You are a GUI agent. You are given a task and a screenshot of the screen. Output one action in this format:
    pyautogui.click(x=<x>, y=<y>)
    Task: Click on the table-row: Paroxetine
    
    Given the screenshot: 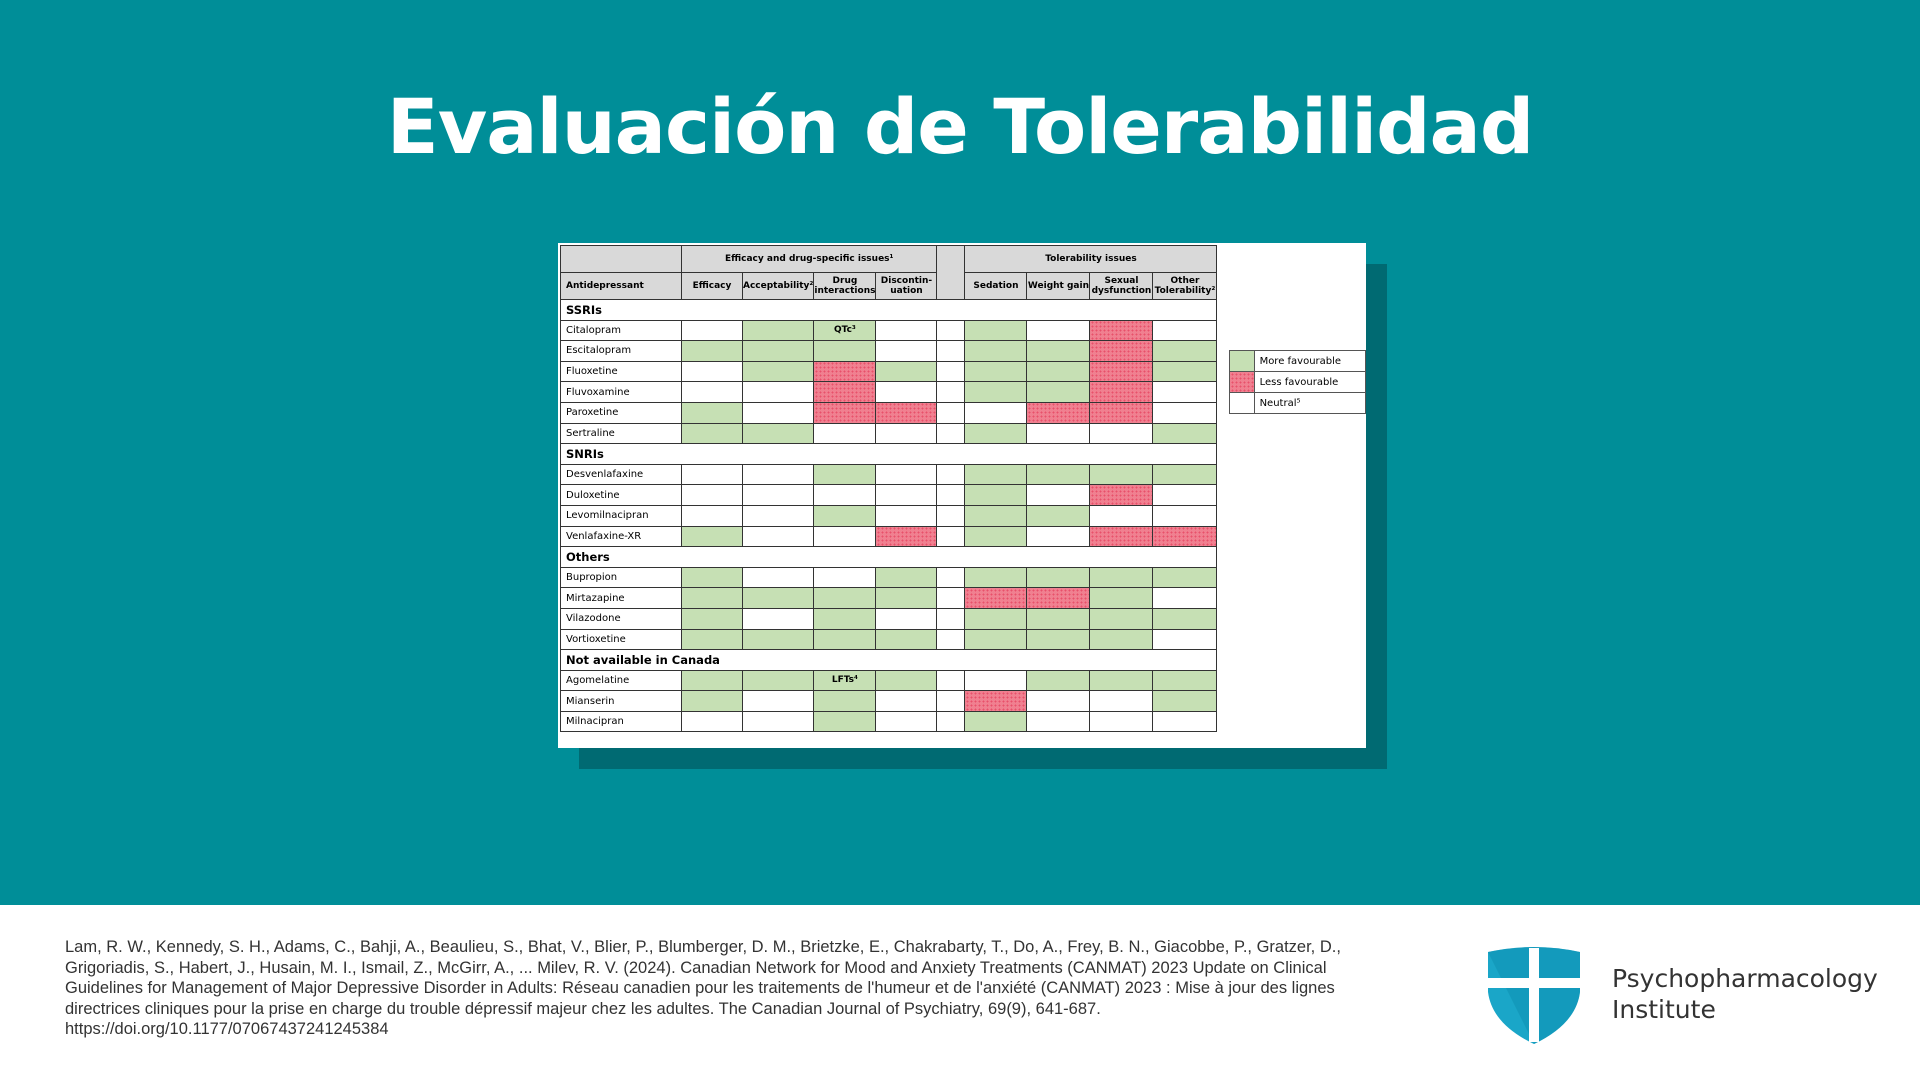 What is the action you would take?
    pyautogui.click(x=889, y=412)
    